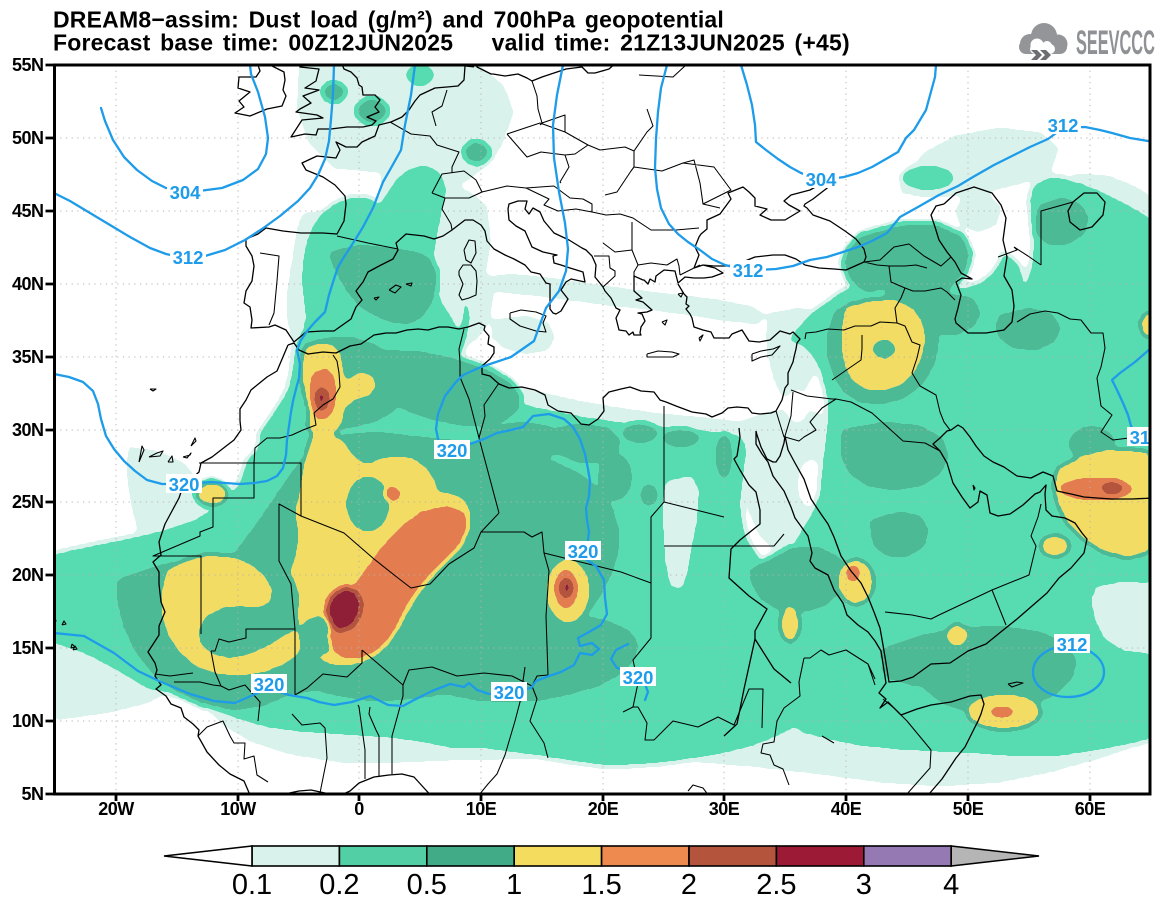 The height and width of the screenshot is (907, 1165). I want to click on svg-text: 5N, so click(32, 794).